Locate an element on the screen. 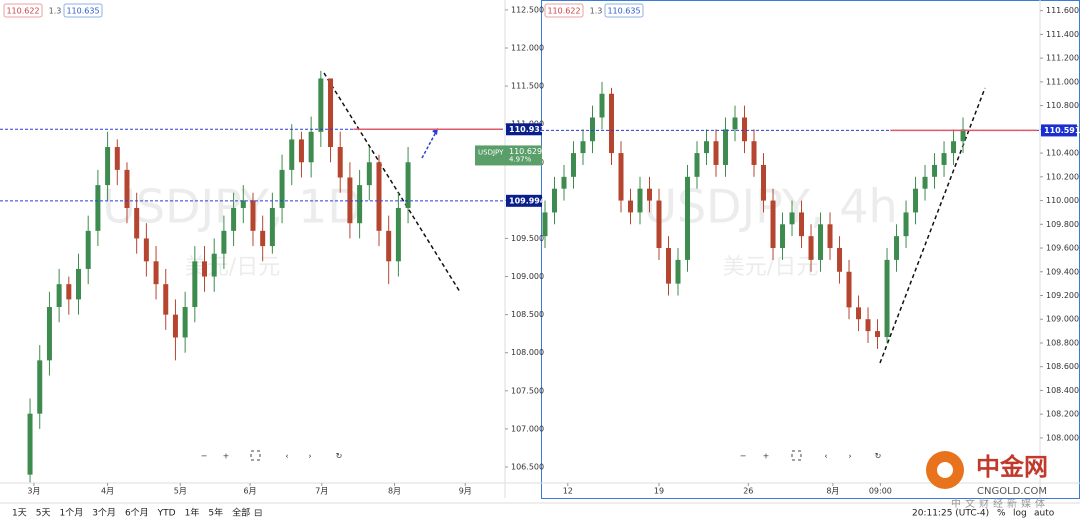  trend-line is located at coordinates (932, 225).